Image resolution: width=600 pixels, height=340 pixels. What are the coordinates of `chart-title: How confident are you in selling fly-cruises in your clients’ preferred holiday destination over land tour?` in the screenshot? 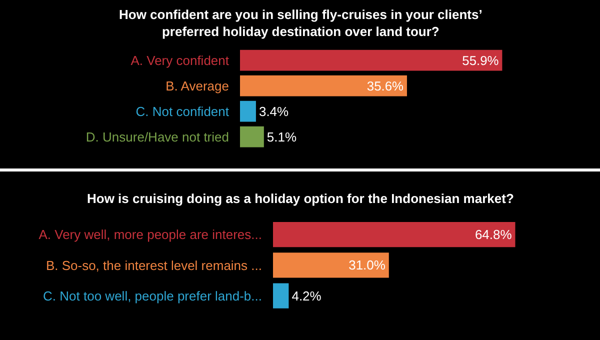 It's located at (300, 23).